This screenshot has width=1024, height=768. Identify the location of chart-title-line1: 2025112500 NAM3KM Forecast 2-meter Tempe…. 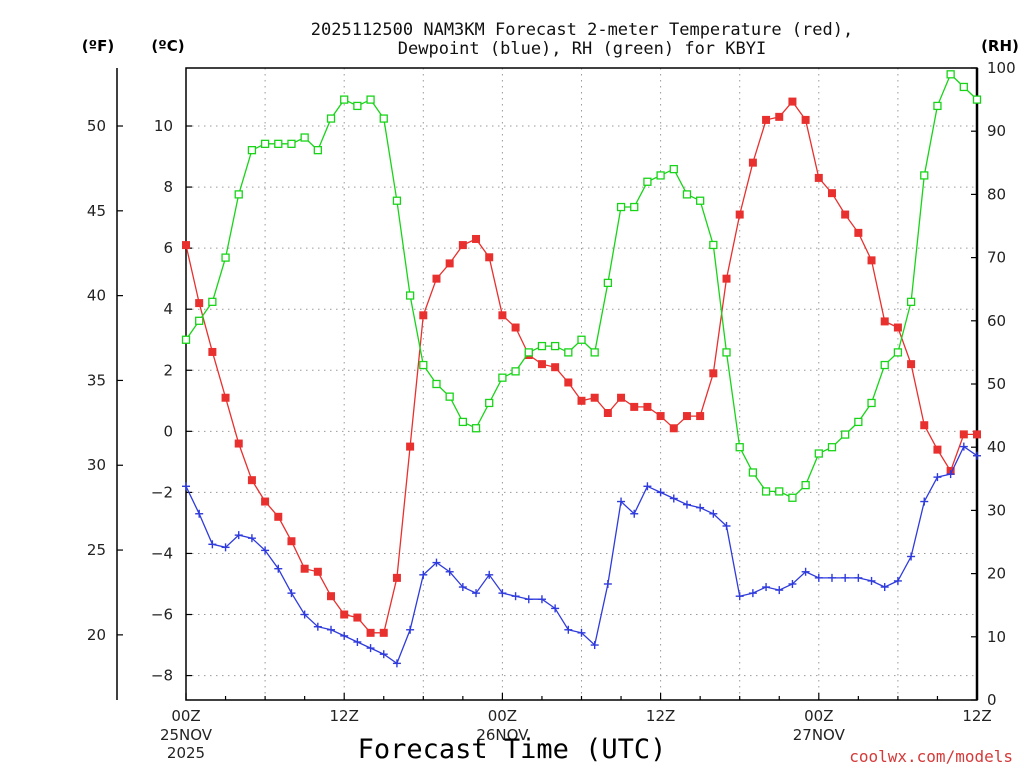
(582, 30).